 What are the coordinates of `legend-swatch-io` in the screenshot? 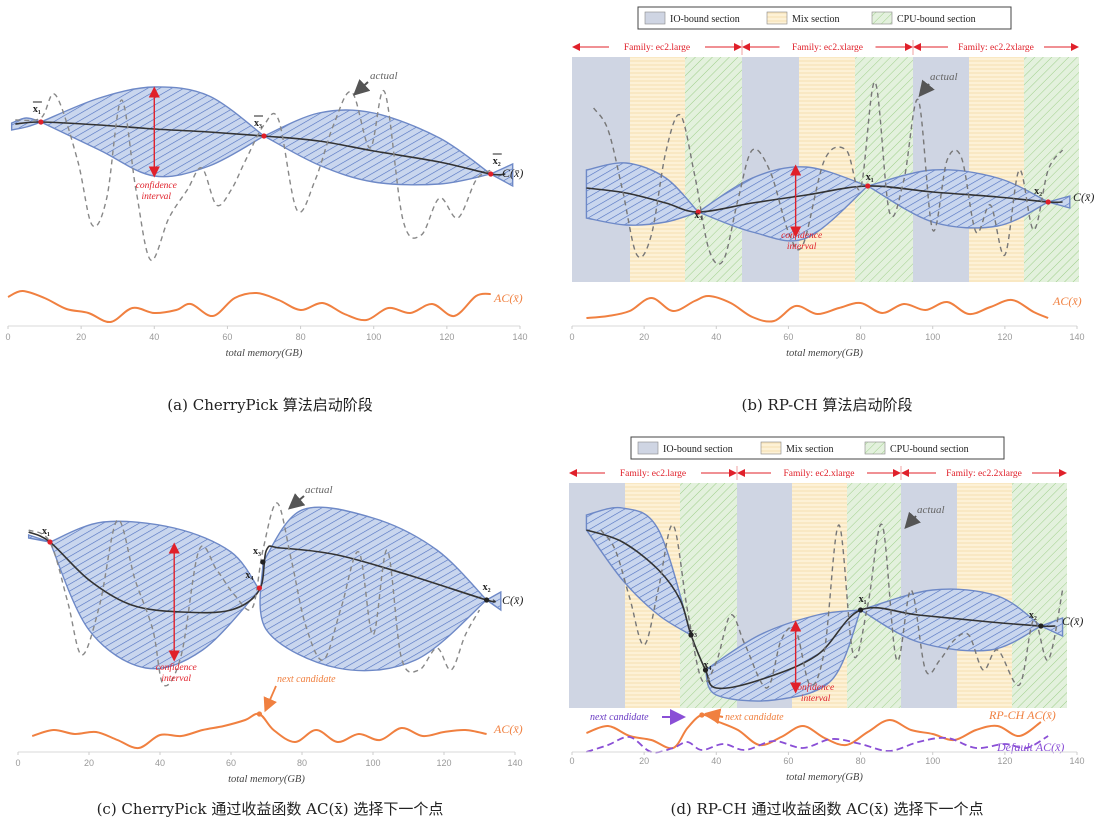 It's located at (655, 18).